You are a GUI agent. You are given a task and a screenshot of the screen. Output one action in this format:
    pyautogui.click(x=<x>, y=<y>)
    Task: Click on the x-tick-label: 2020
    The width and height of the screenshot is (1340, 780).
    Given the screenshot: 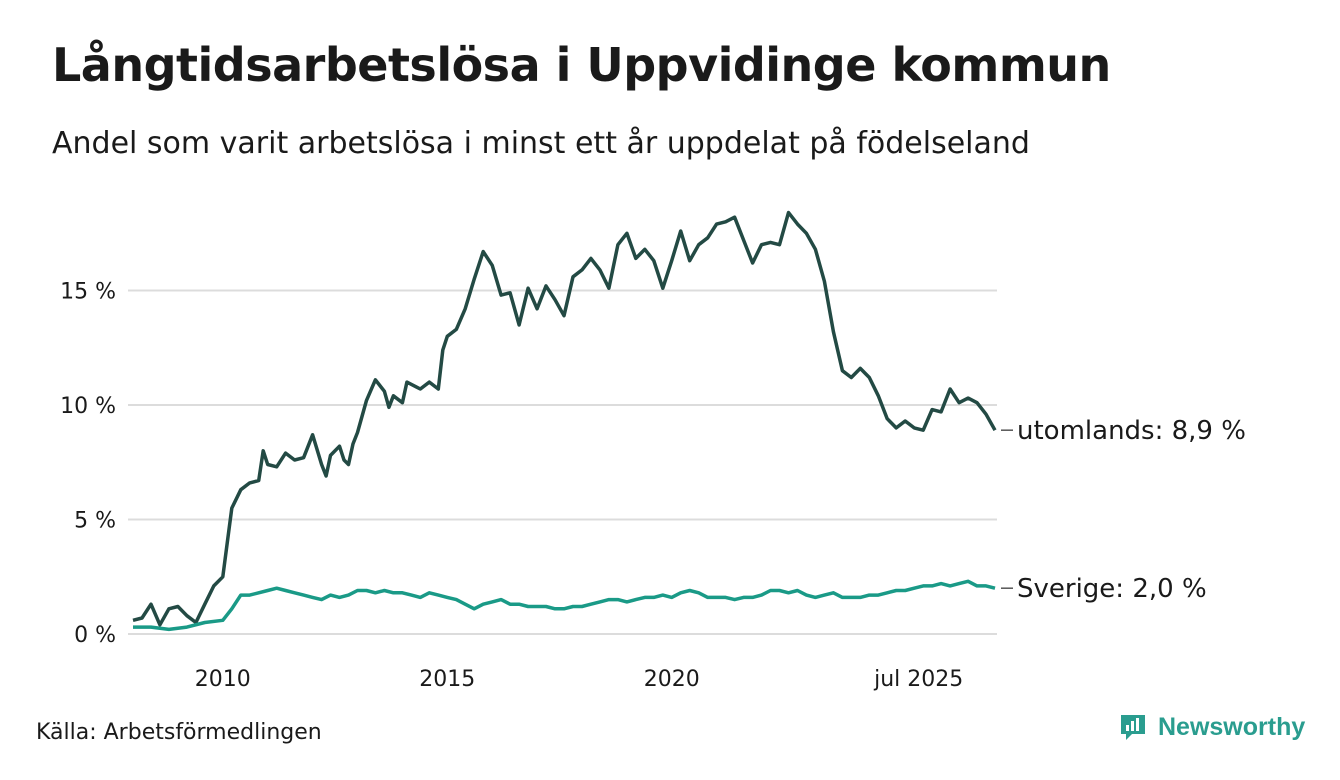 What is the action you would take?
    pyautogui.click(x=672, y=679)
    